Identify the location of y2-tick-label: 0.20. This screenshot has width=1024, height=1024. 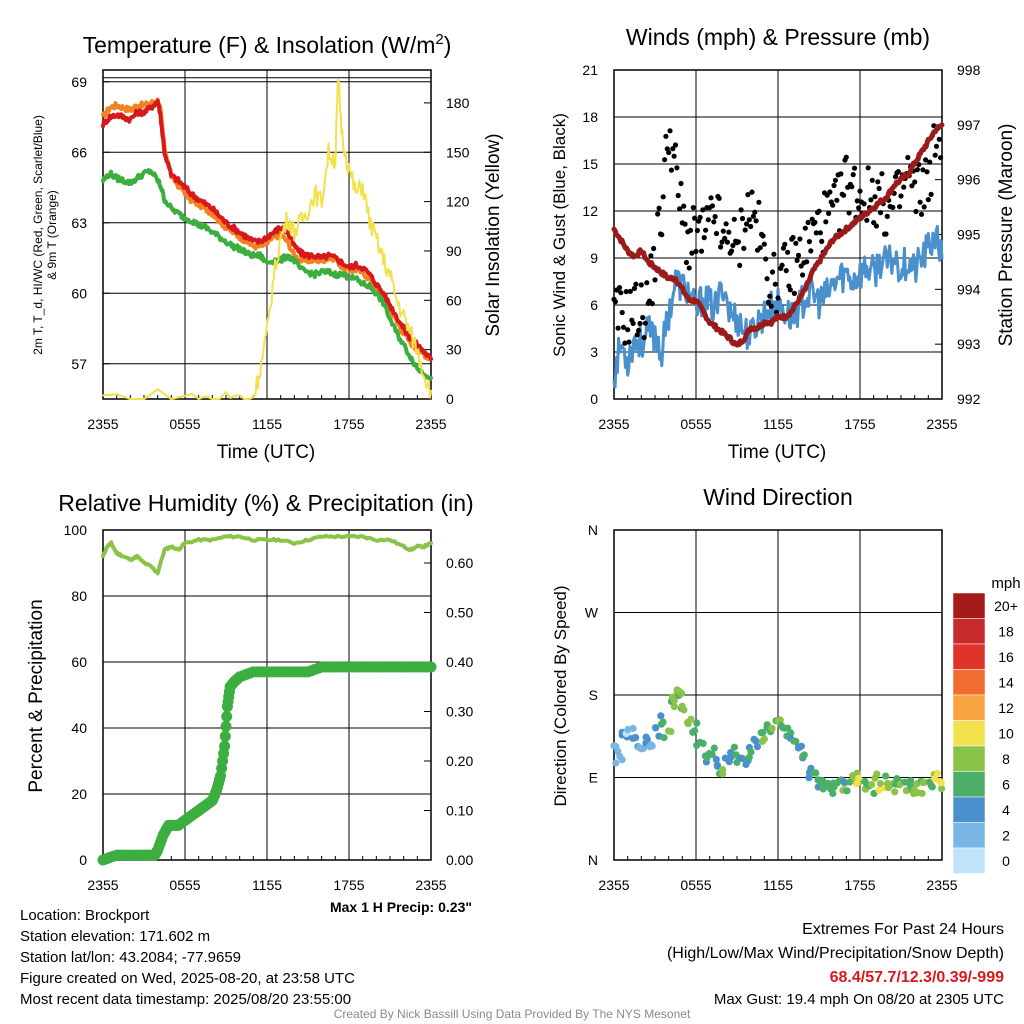
(459, 761).